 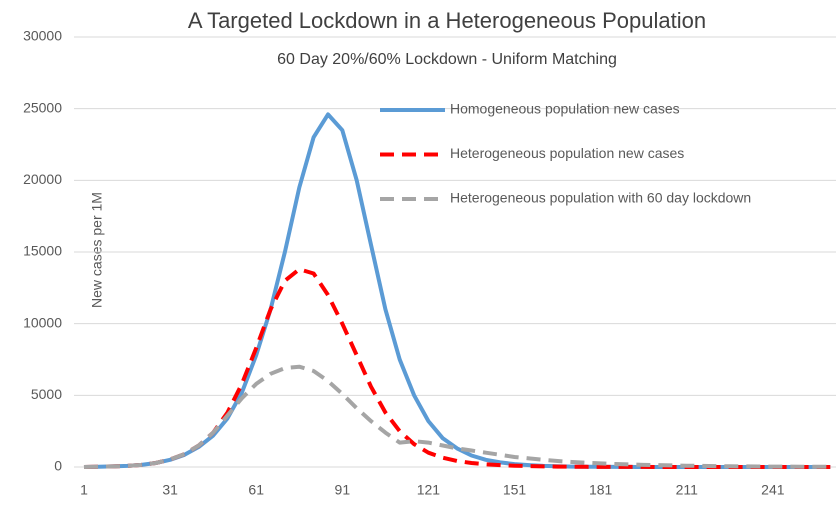 What do you see at coordinates (601, 490) in the screenshot?
I see `x-tick-label: 181` at bounding box center [601, 490].